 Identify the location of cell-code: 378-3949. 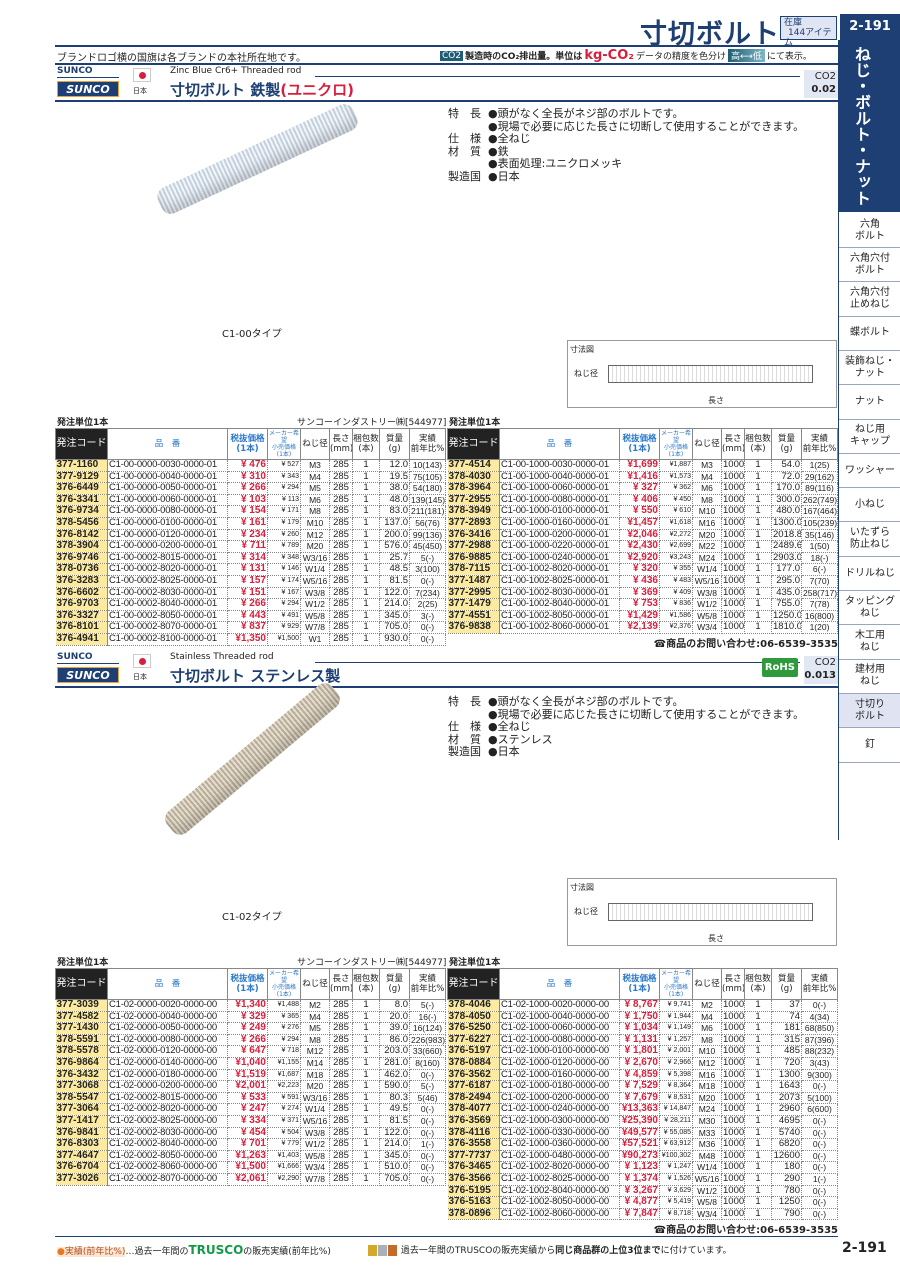
(473, 511).